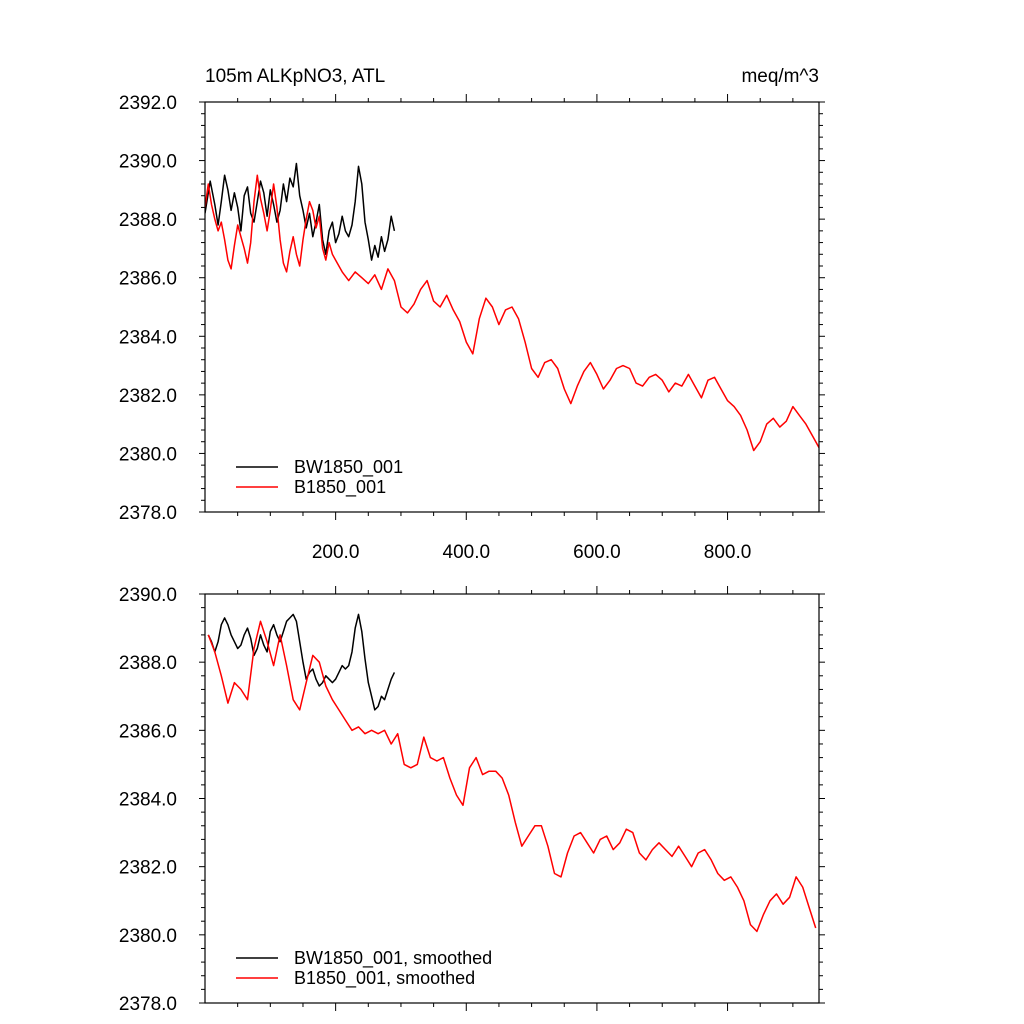 This screenshot has height=1024, width=1024. What do you see at coordinates (728, 552) in the screenshot?
I see `x-tick-label: 800.0` at bounding box center [728, 552].